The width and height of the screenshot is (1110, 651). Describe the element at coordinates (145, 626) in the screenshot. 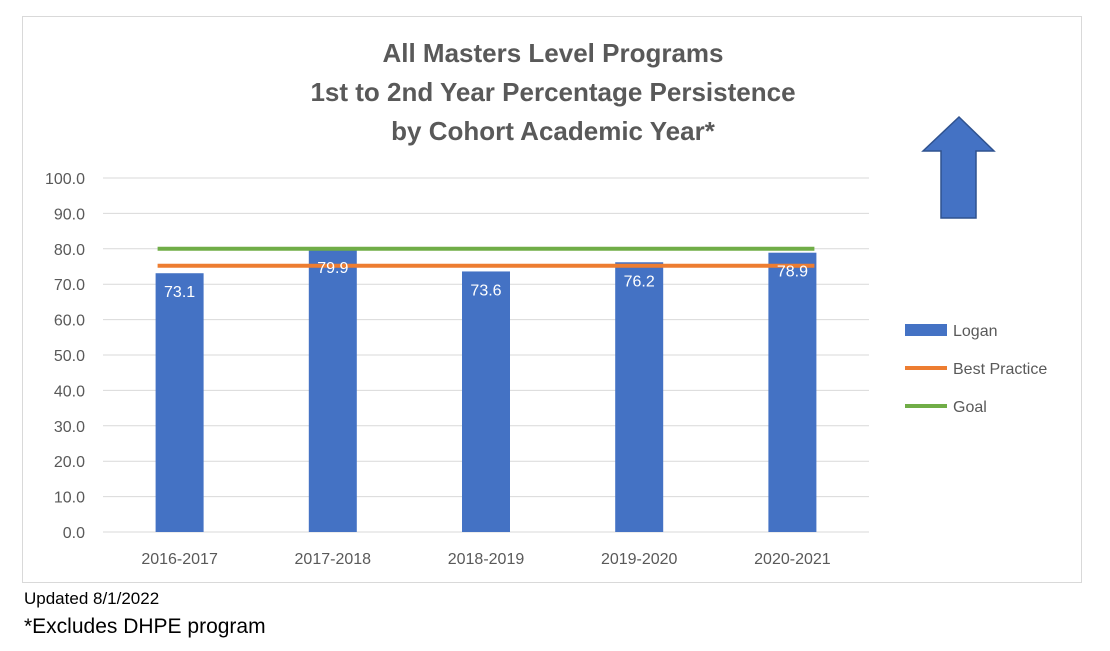

I see `excludes-note: *Excludes DHPE program` at that location.